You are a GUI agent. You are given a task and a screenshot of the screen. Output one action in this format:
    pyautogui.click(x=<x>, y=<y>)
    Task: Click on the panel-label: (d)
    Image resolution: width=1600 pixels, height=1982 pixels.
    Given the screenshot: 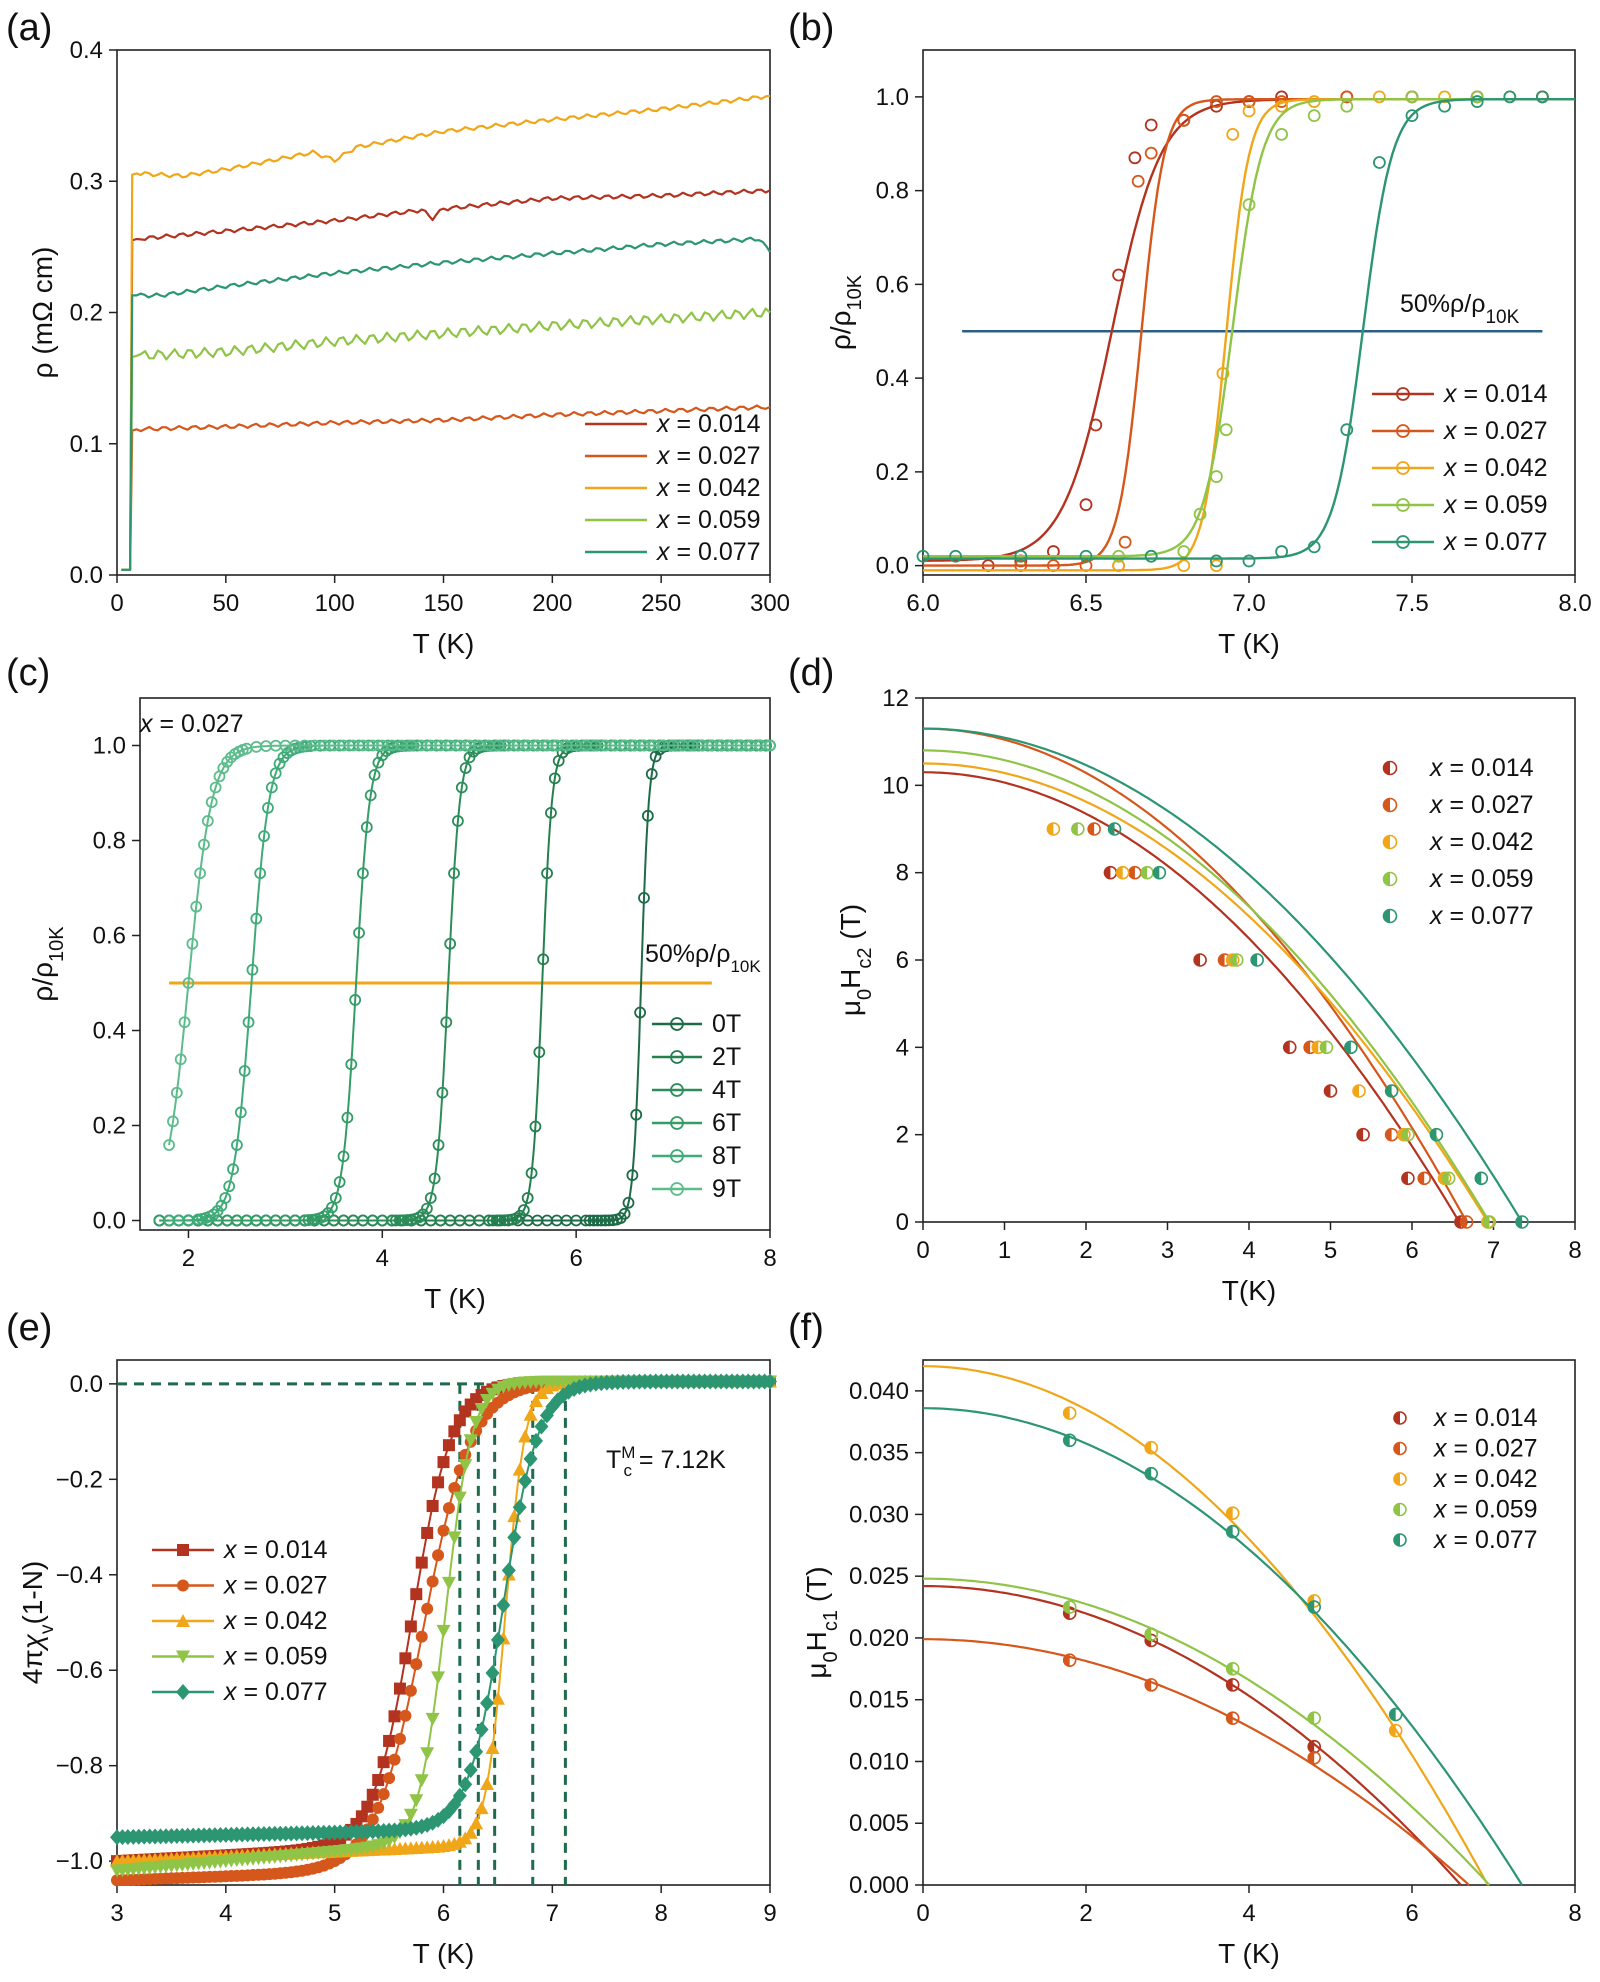 What is the action you would take?
    pyautogui.click(x=811, y=673)
    